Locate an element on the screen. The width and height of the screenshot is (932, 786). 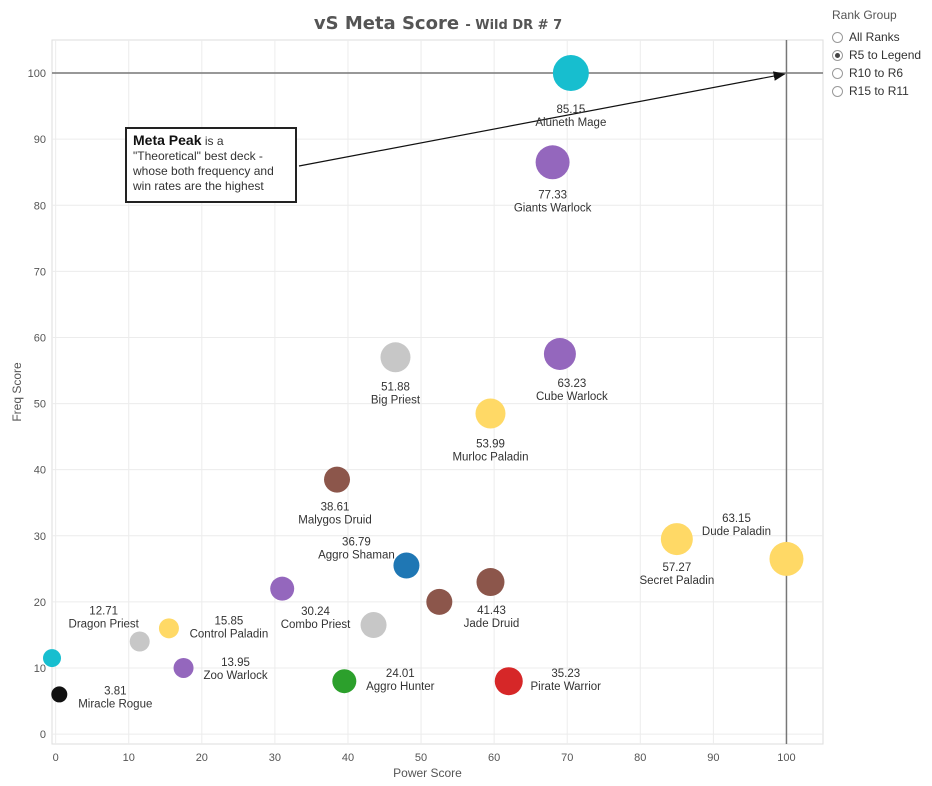
chart-title: vS Meta Score - Wild DR # 7 is located at coordinates (438, 23).